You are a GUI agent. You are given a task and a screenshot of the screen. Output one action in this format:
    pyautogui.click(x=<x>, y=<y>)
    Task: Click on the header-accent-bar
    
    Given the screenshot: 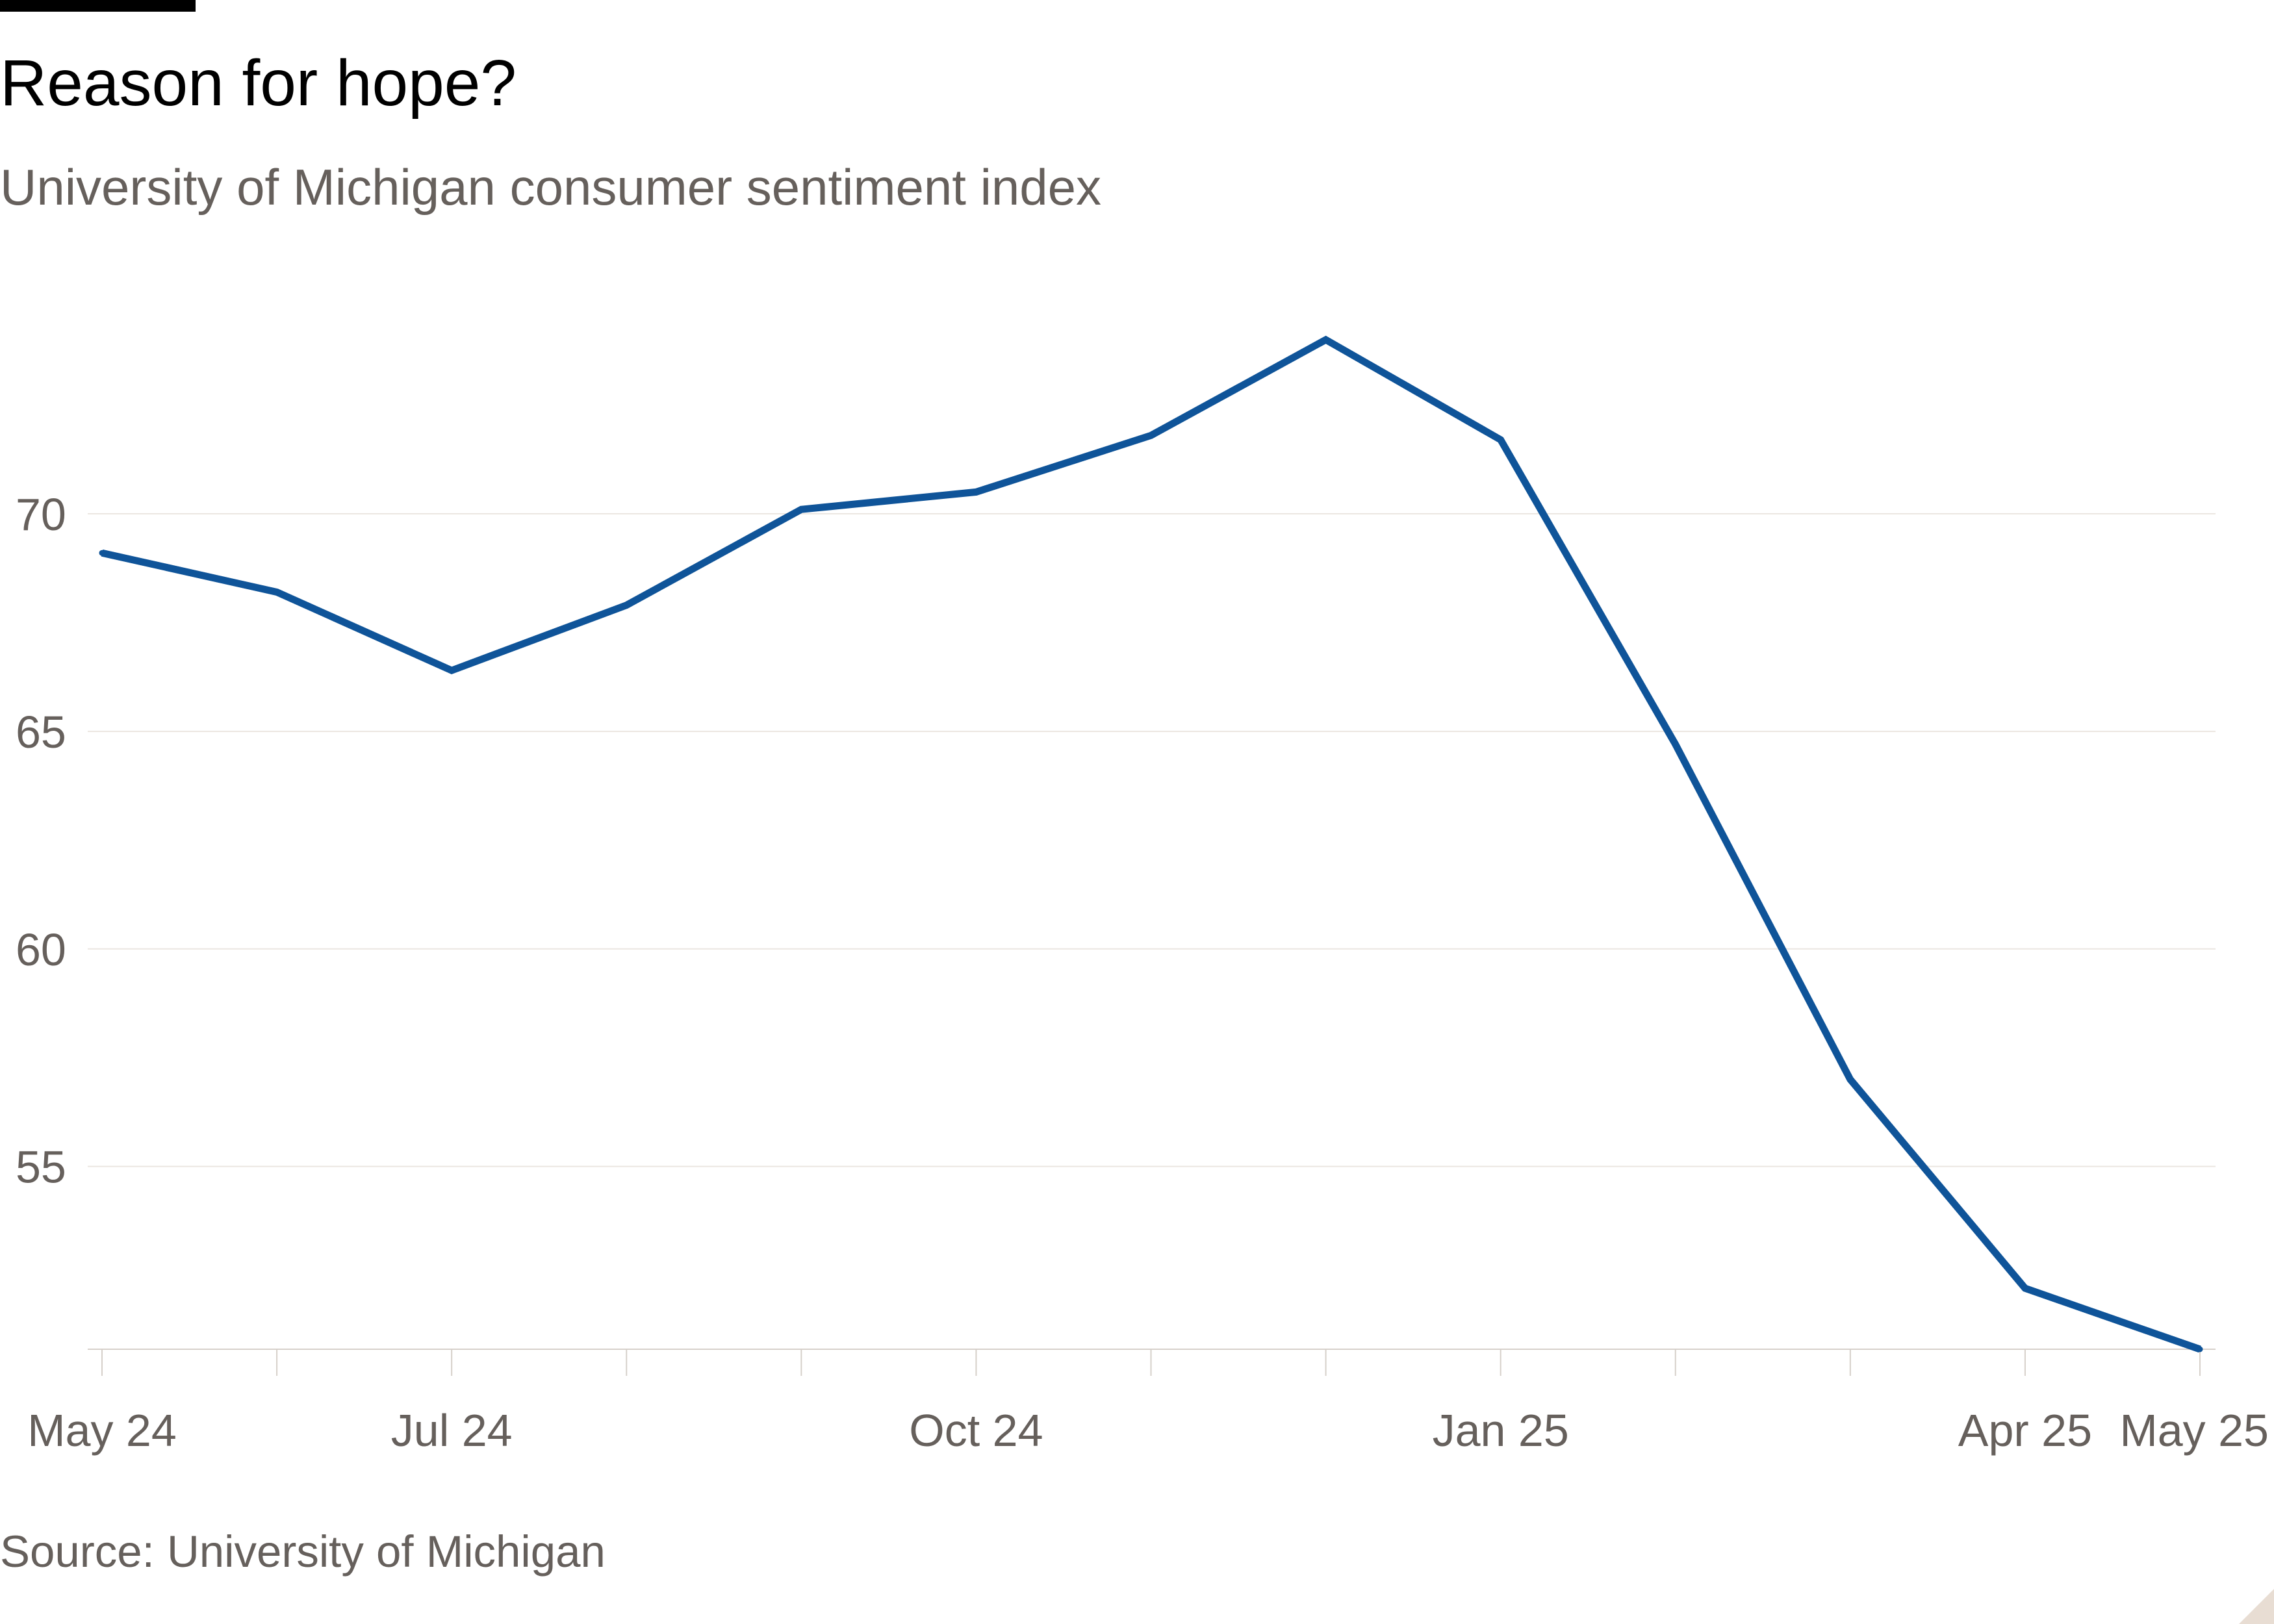 What is the action you would take?
    pyautogui.click(x=98, y=6)
    